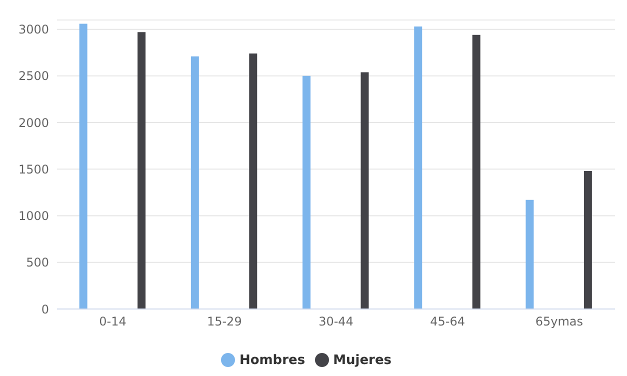 Image resolution: width=627 pixels, height=376 pixels. I want to click on y-tick-label: 2500, so click(33, 76).